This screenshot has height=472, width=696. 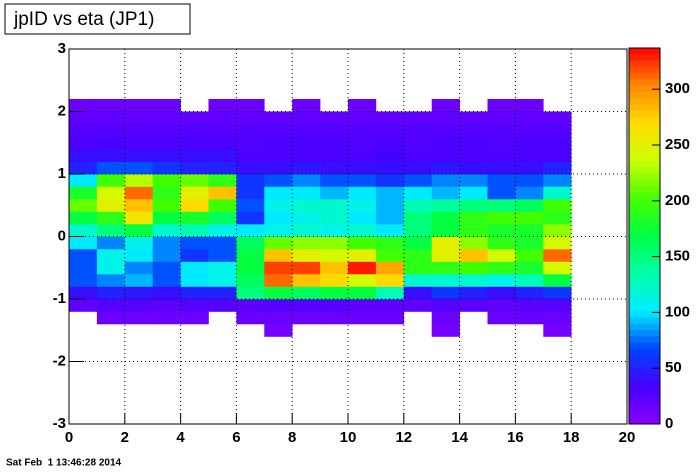 What do you see at coordinates (673, 367) in the screenshot?
I see `z-tick-label: 50` at bounding box center [673, 367].